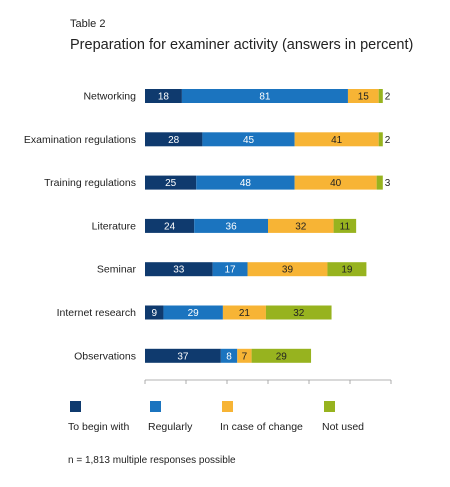 This screenshot has height=487, width=450. I want to click on value-label-to-begin-with-networking: 18, so click(164, 97).